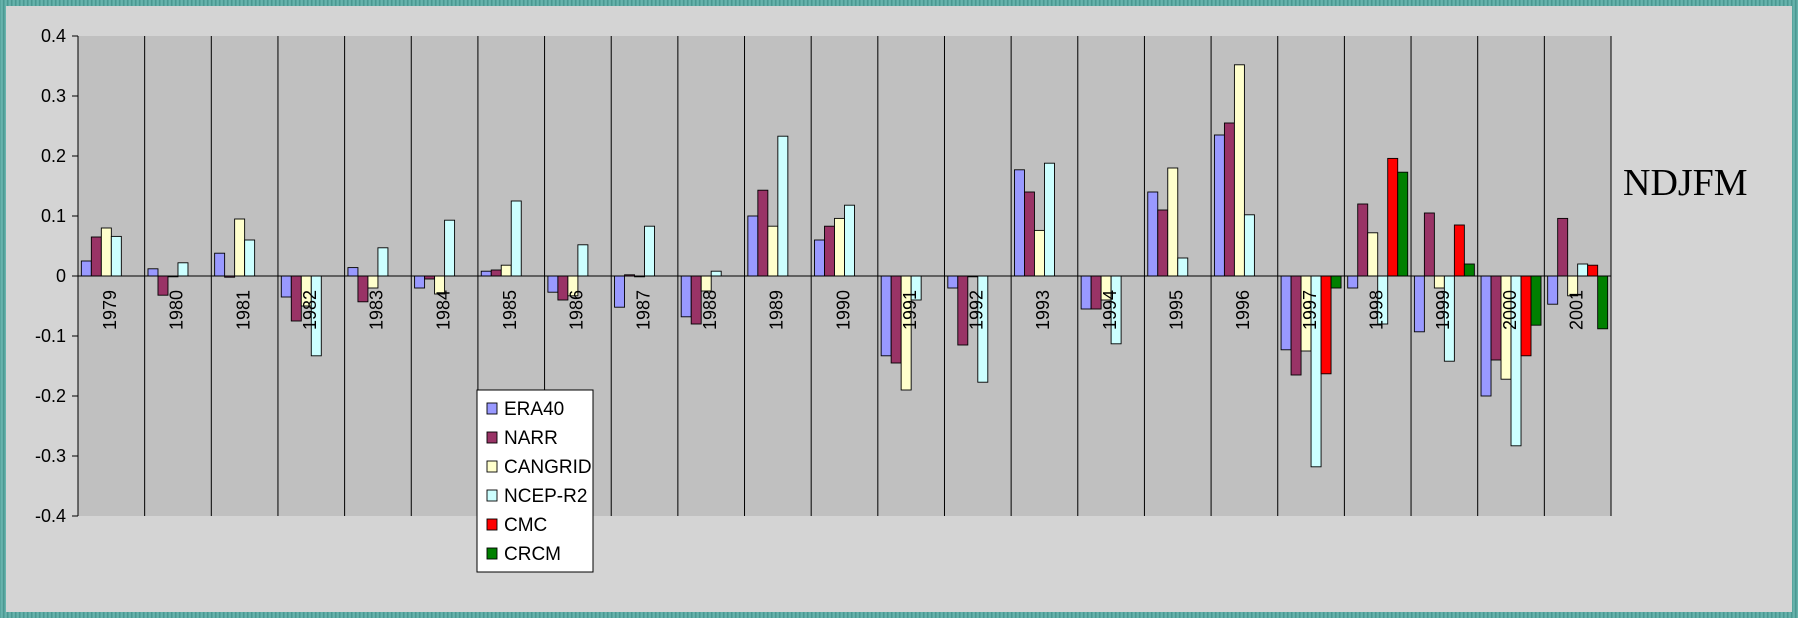  Describe the element at coordinates (250, 258) in the screenshot. I see `bar-ncep-r2-1981` at that location.